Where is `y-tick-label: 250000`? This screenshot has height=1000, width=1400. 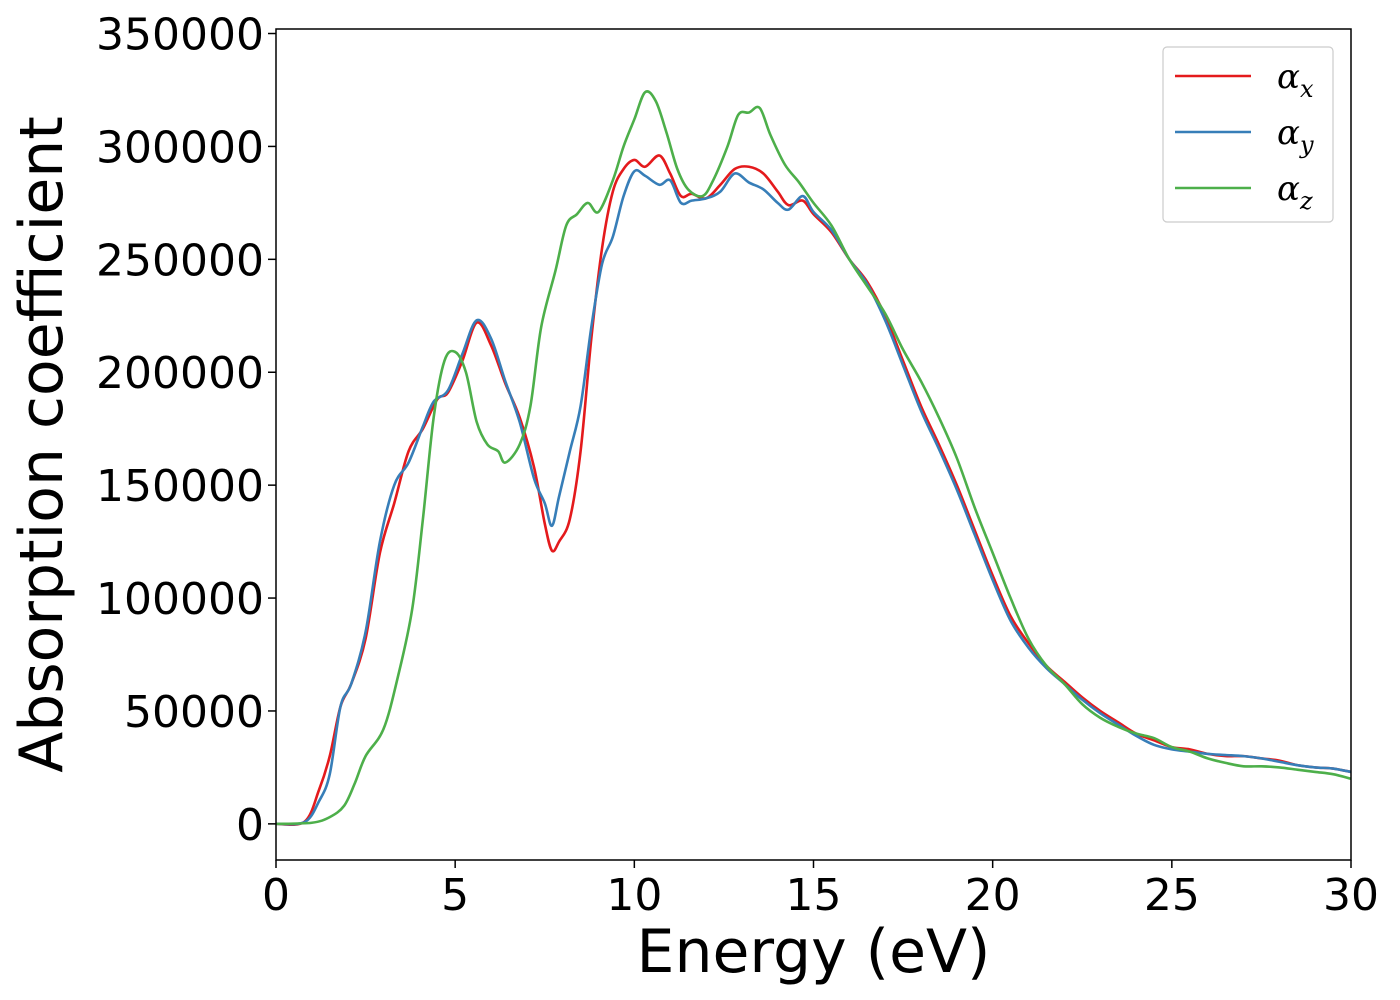
y-tick-label: 250000 is located at coordinates (180, 260).